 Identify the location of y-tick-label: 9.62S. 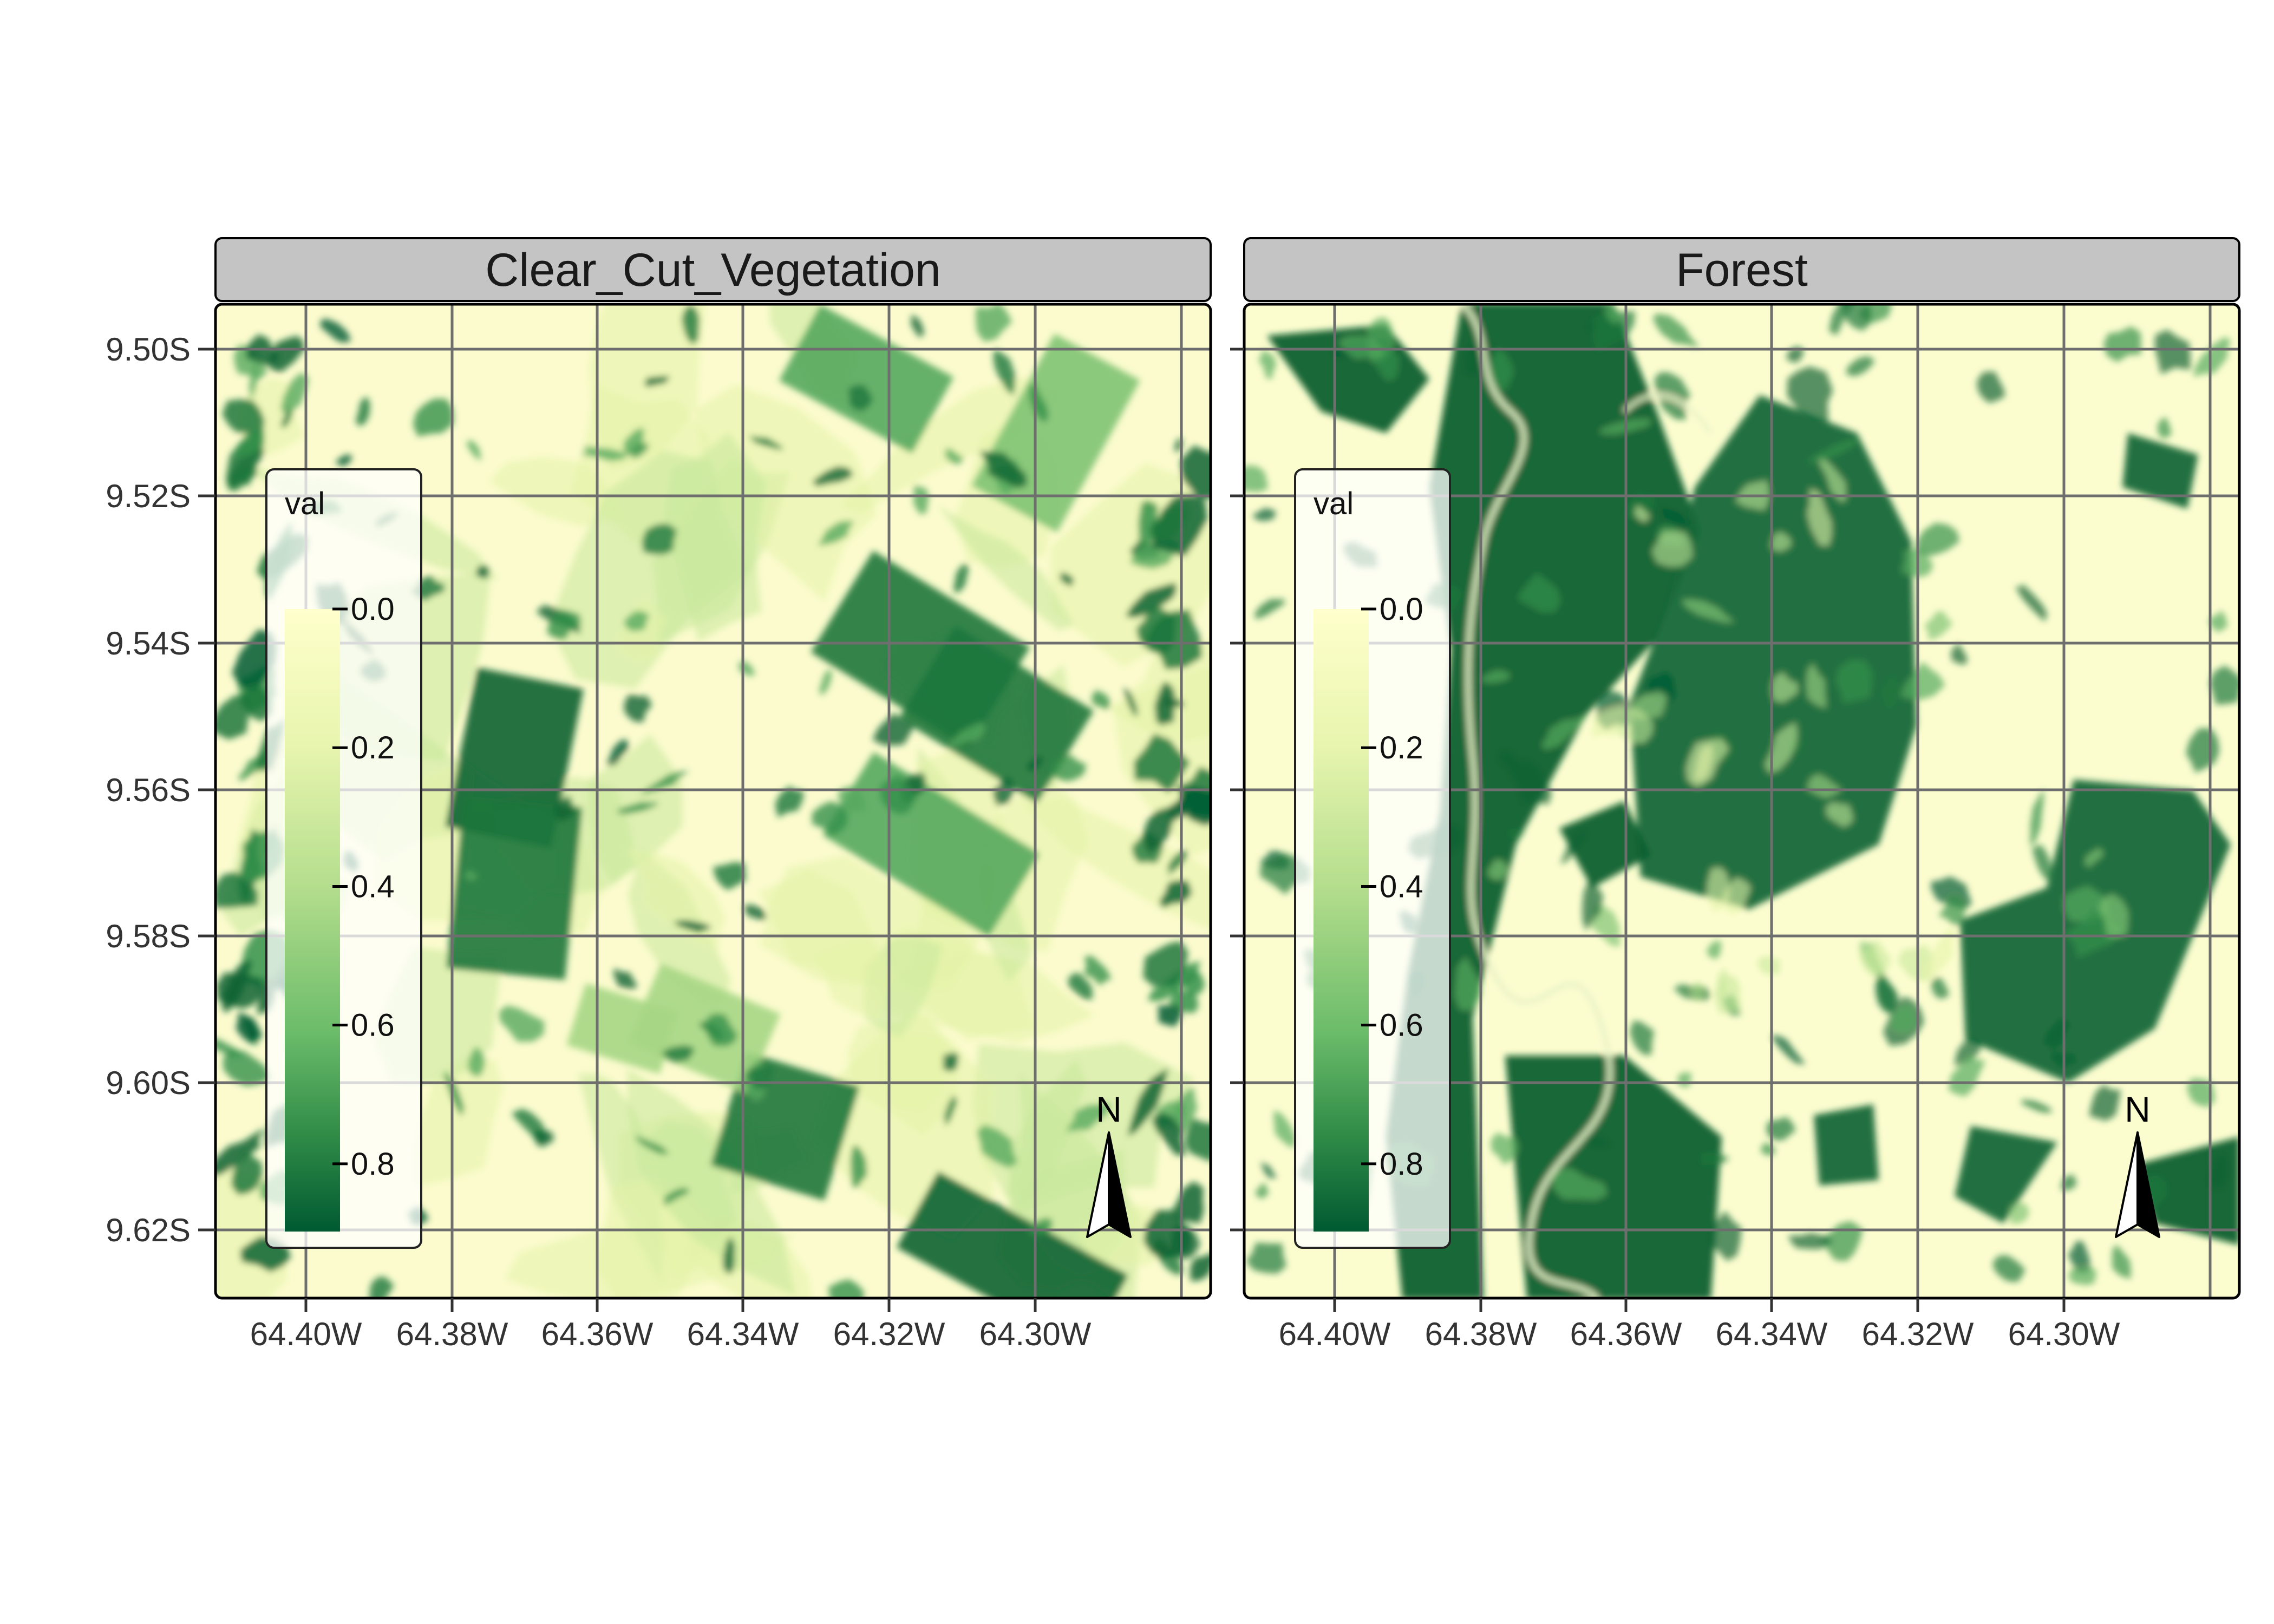
(149, 1230).